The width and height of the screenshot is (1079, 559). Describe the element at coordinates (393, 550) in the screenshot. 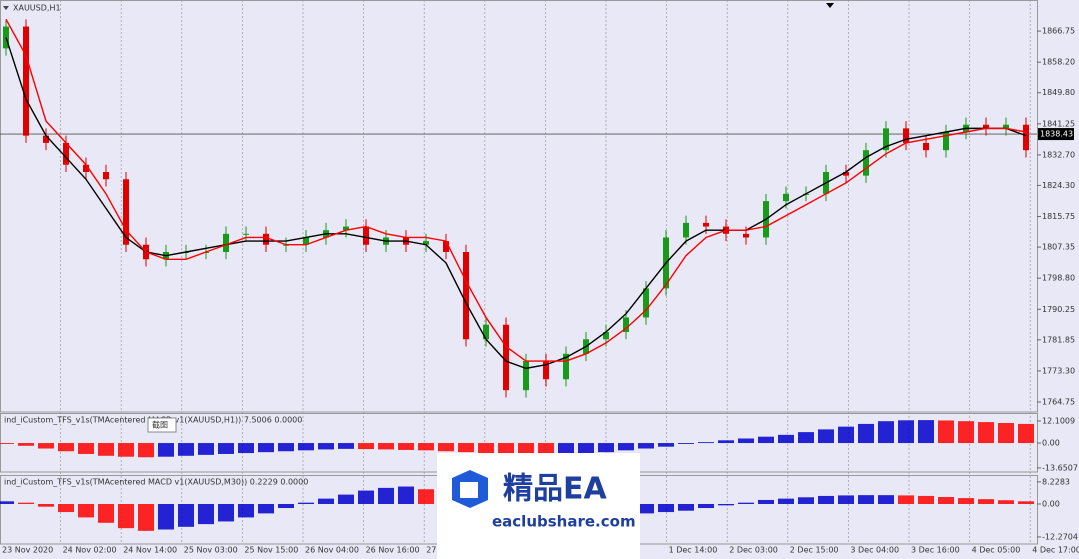

I see `x-tick-label: 26 Nov 16:00` at that location.